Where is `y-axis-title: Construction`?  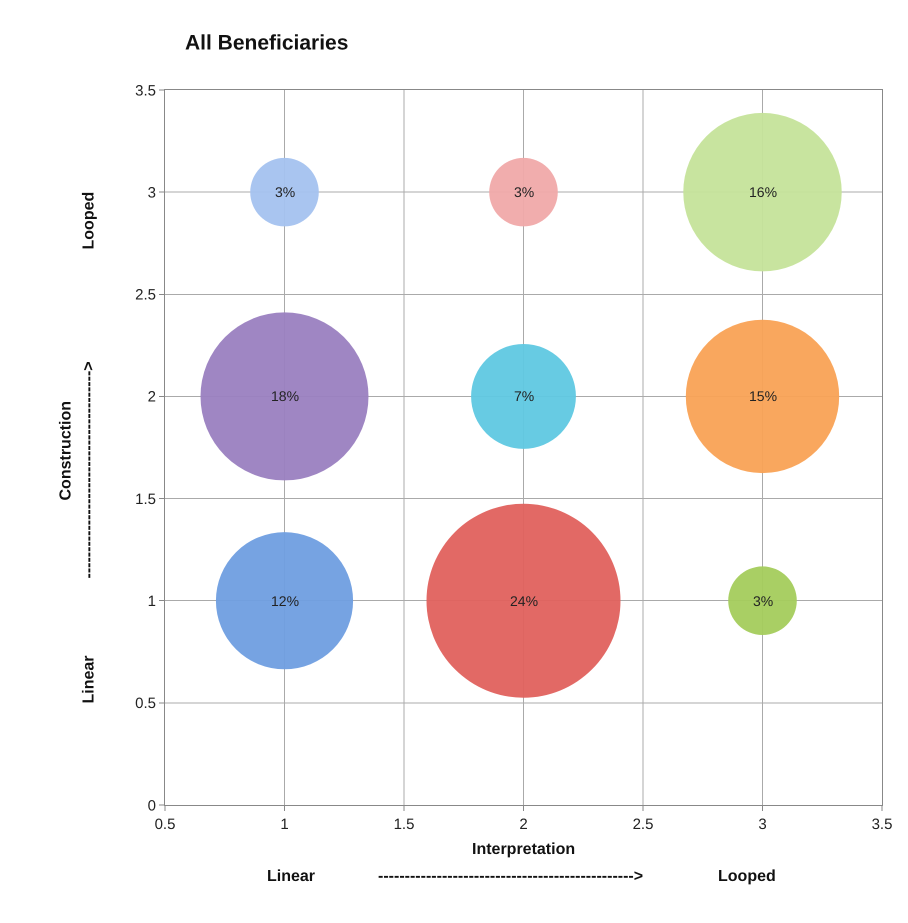 y-axis-title: Construction is located at coordinates (66, 450).